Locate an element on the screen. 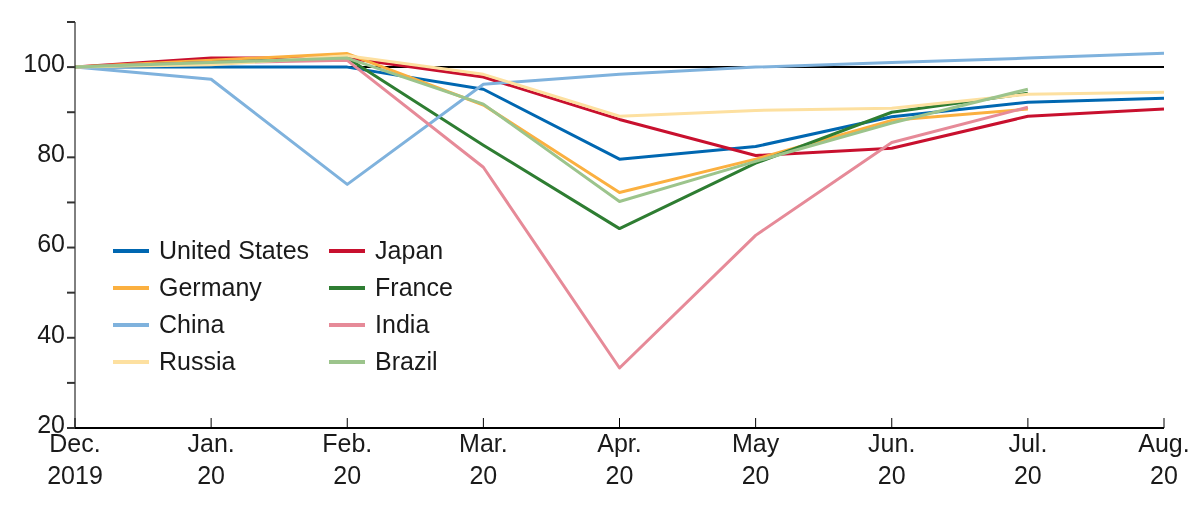 The width and height of the screenshot is (1203, 509). x-tick-label: Feb. 20 is located at coordinates (347, 459).